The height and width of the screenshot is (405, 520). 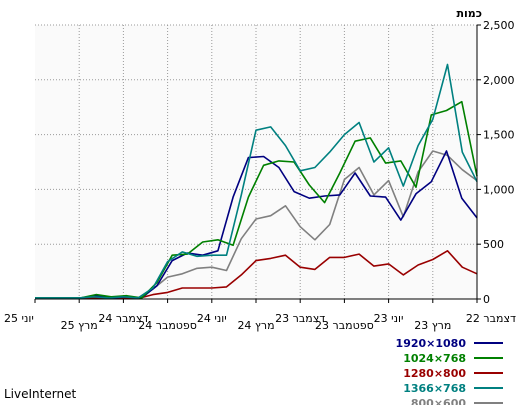 I want to click on x-tick-label: מרץ 25, so click(x=79, y=325).